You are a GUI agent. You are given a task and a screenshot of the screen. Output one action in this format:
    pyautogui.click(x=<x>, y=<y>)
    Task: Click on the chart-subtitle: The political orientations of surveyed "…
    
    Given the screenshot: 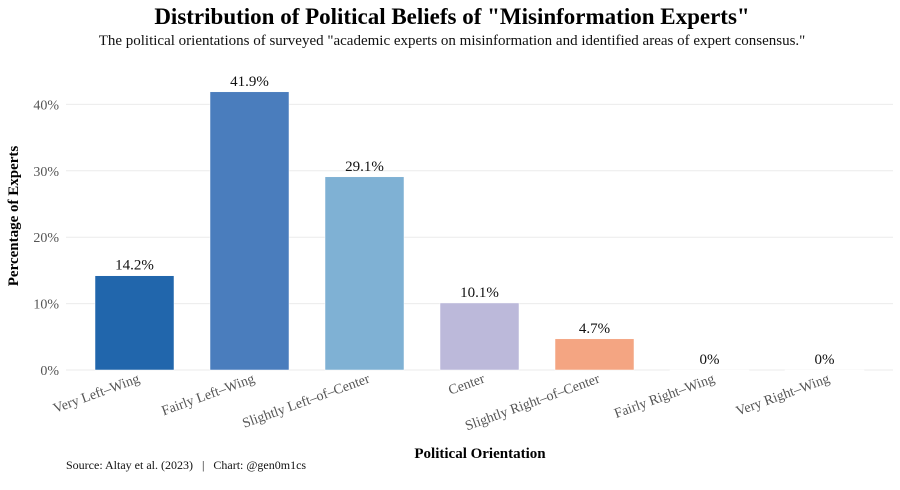 What is the action you would take?
    pyautogui.click(x=452, y=41)
    